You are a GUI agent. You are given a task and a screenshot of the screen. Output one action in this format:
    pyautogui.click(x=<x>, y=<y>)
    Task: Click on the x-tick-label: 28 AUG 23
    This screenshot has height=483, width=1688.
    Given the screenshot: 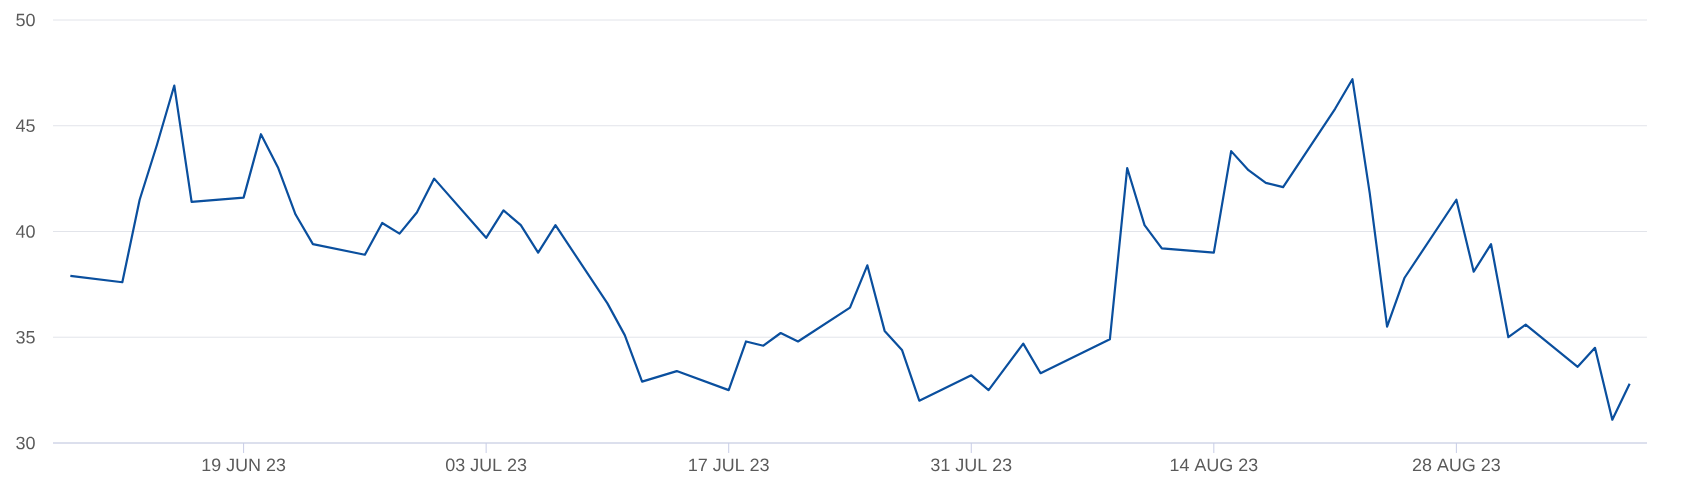 What is the action you would take?
    pyautogui.click(x=1456, y=465)
    